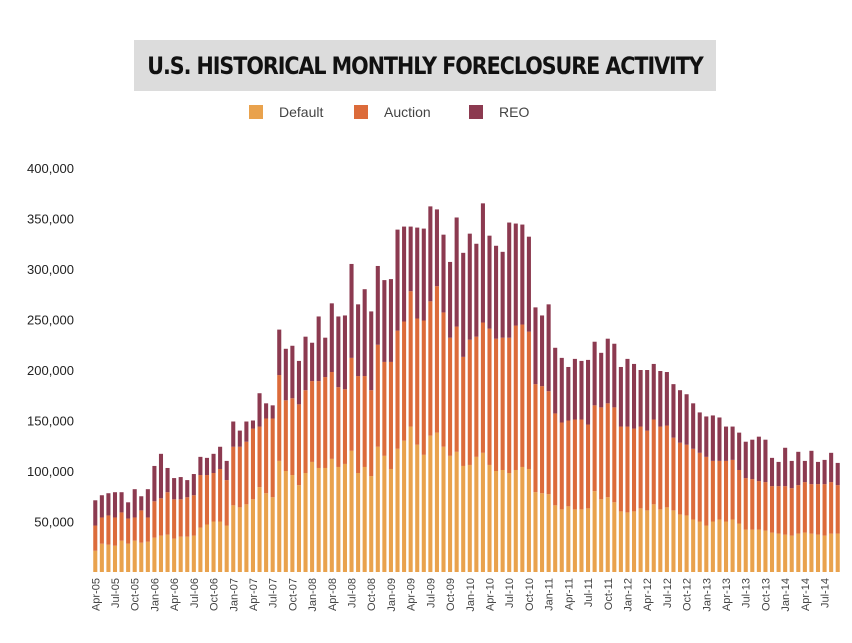  What do you see at coordinates (747, 593) in the screenshot?
I see `x-tick-label: Jul-13` at bounding box center [747, 593].